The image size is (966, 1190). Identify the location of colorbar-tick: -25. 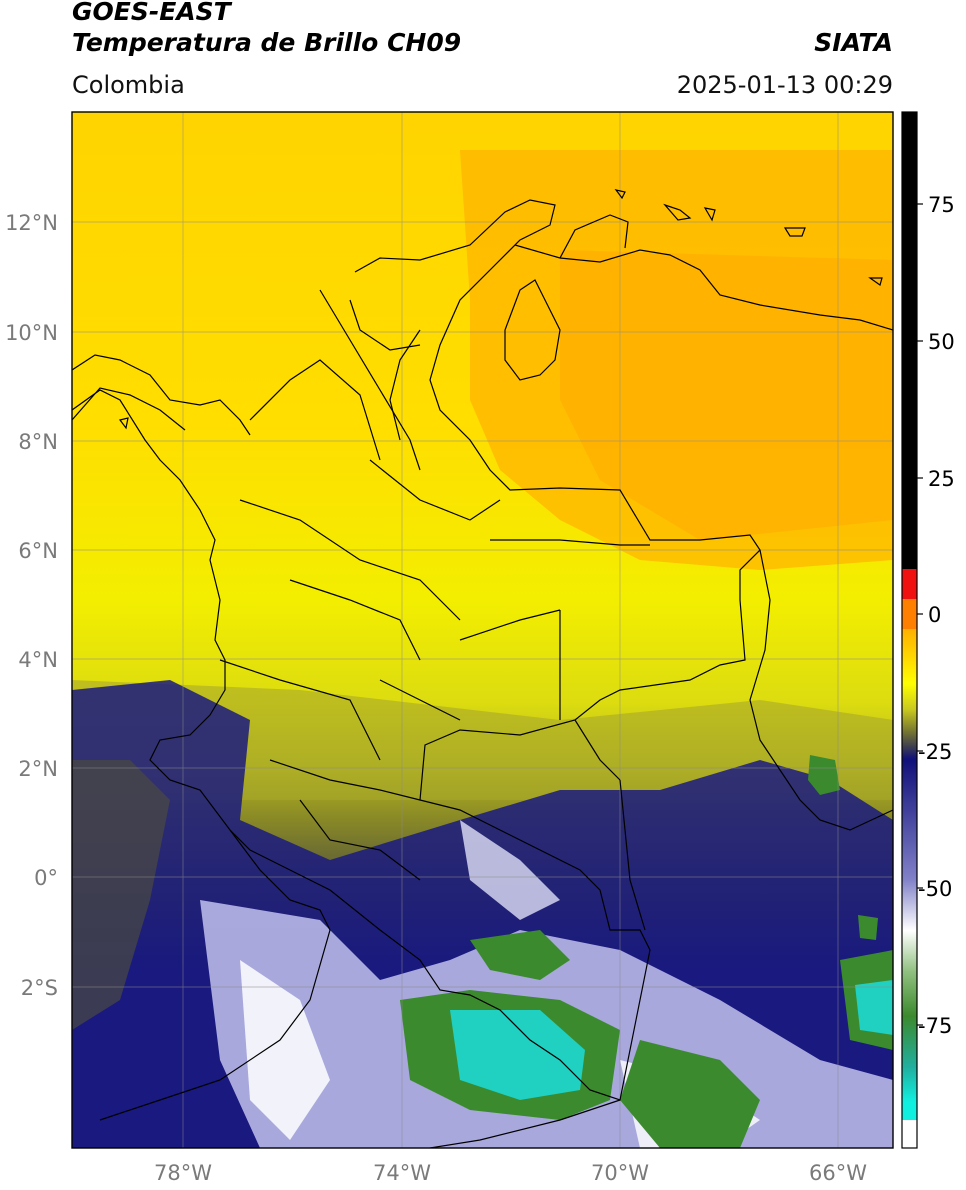
(935, 752).